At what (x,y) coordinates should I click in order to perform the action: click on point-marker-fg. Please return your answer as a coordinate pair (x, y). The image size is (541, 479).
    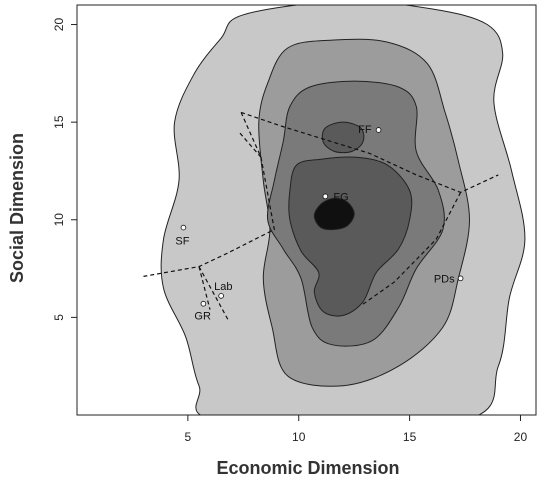
    Looking at the image, I should click on (325, 196).